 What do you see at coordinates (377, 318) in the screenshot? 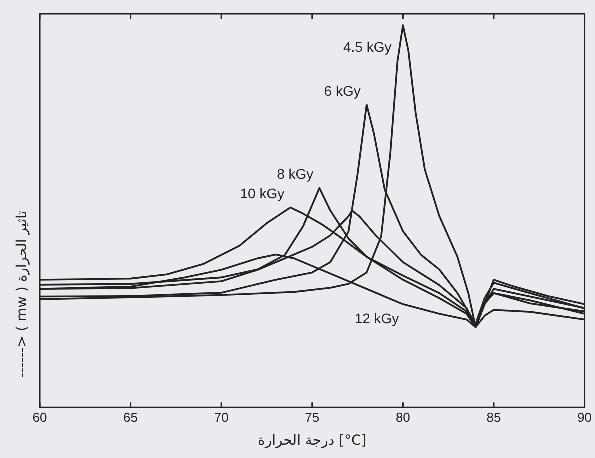
I see `annotation: 12 kGy` at bounding box center [377, 318].